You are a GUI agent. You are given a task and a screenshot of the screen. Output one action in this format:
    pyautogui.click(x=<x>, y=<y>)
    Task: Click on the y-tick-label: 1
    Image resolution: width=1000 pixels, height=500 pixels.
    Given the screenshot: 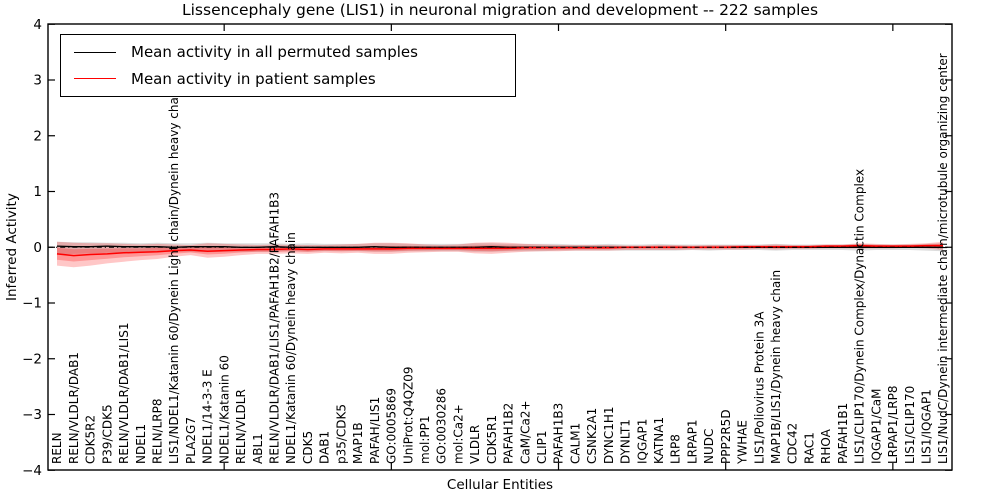 What is the action you would take?
    pyautogui.click(x=37, y=192)
    